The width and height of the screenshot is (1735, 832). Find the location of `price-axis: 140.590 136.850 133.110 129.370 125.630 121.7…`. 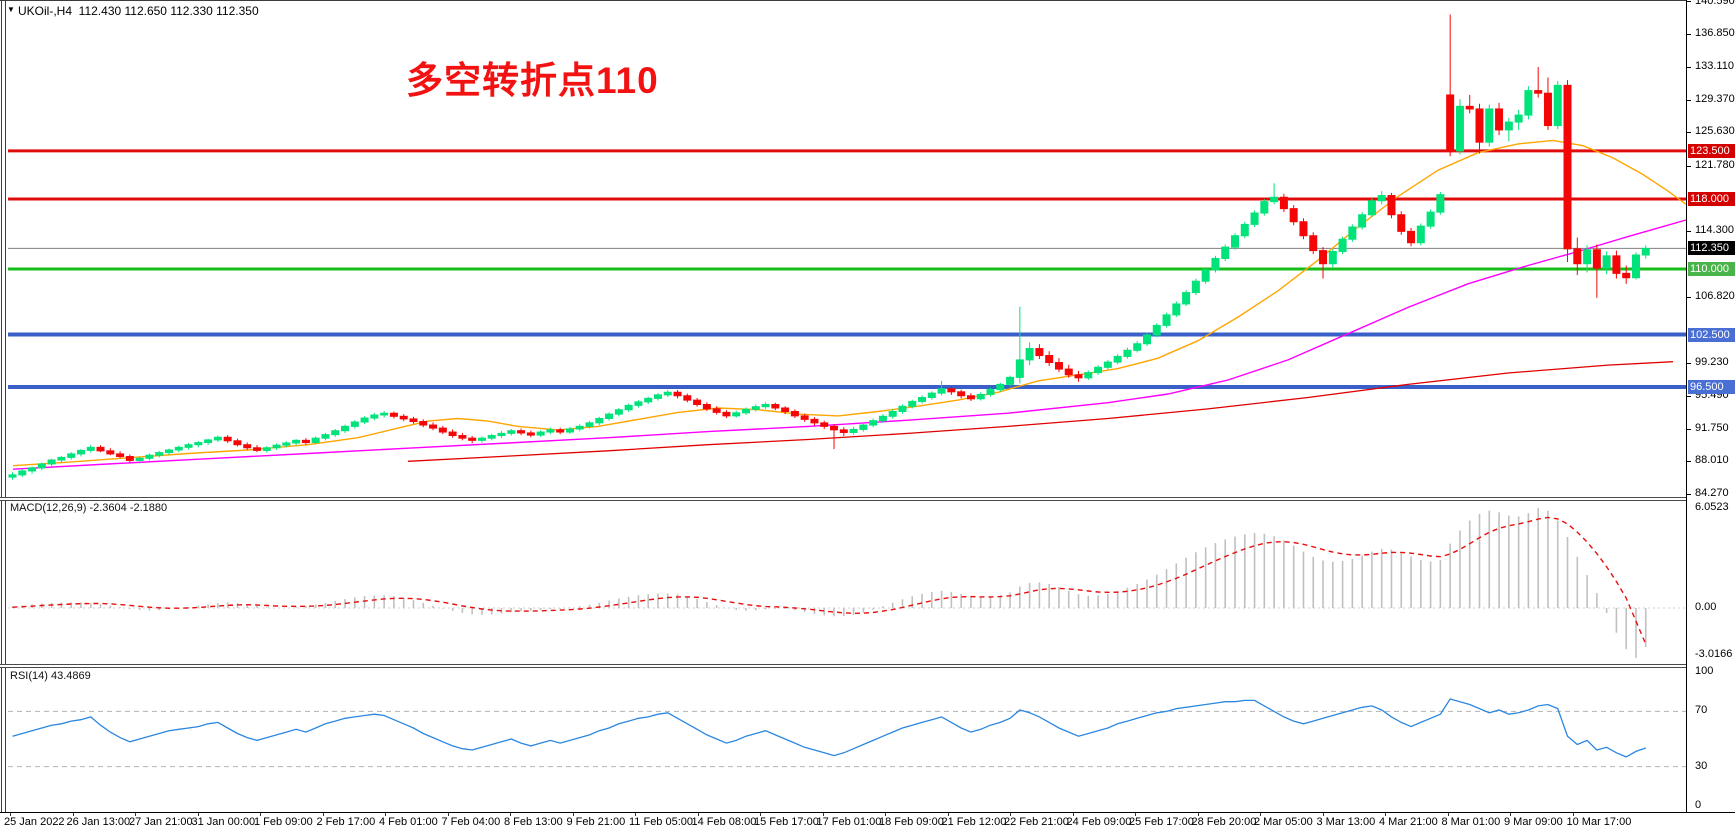

price-axis: 140.590 136.850 133.110 129.370 125.630 121.7… is located at coordinates (1710, 406).